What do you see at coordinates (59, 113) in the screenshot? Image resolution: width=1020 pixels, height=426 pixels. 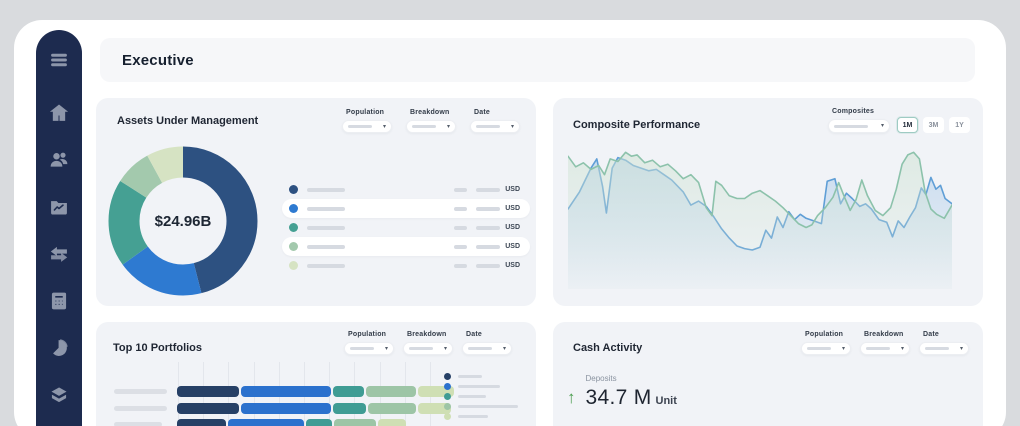 I see `home-icon` at bounding box center [59, 113].